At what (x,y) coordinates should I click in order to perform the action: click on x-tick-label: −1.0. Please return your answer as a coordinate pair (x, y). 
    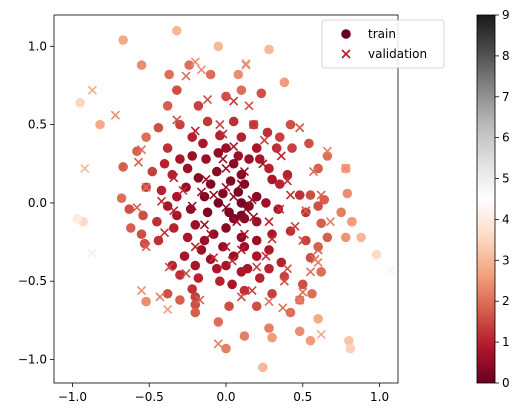
    Looking at the image, I should click on (72, 397).